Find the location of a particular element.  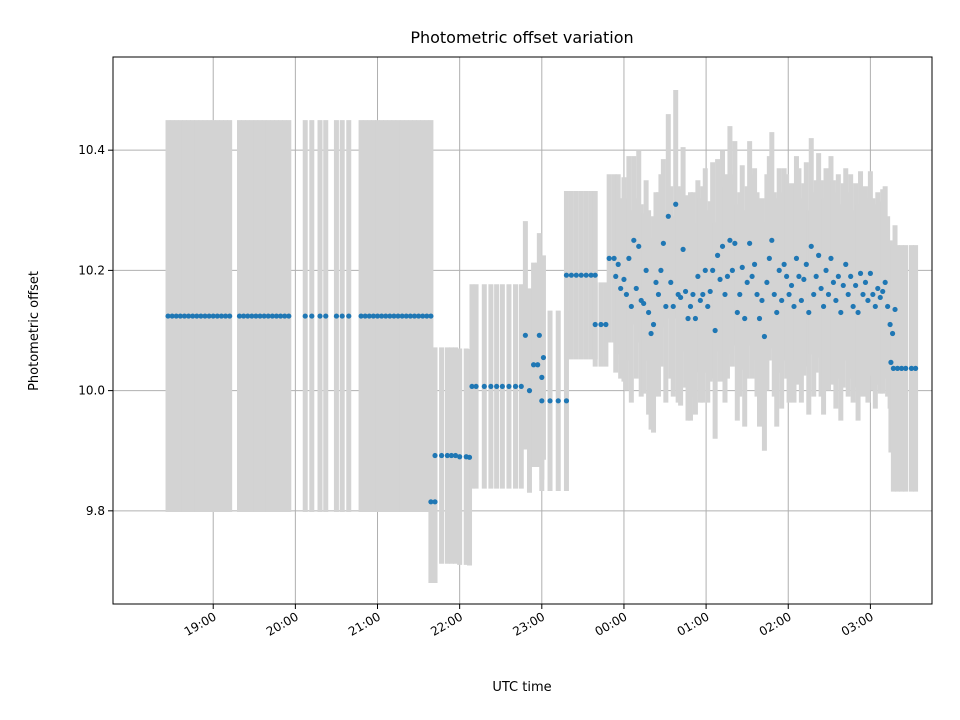

x-tick-label: 19:00 is located at coordinates (200, 623).